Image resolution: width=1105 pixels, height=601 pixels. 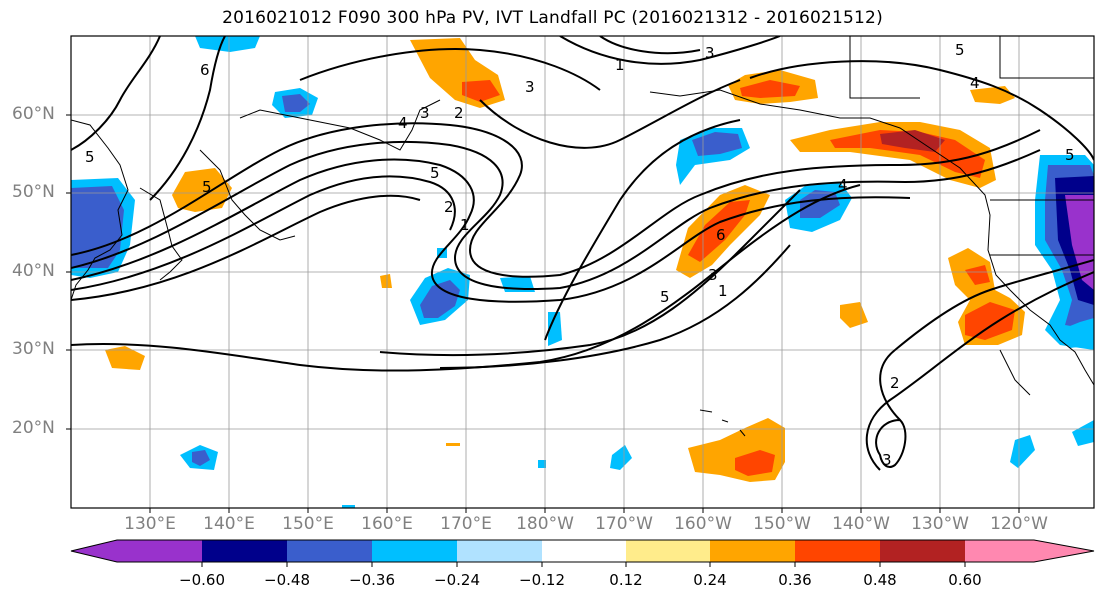 What do you see at coordinates (542, 580) in the screenshot?
I see `colorbar-tick-label: −0.12` at bounding box center [542, 580].